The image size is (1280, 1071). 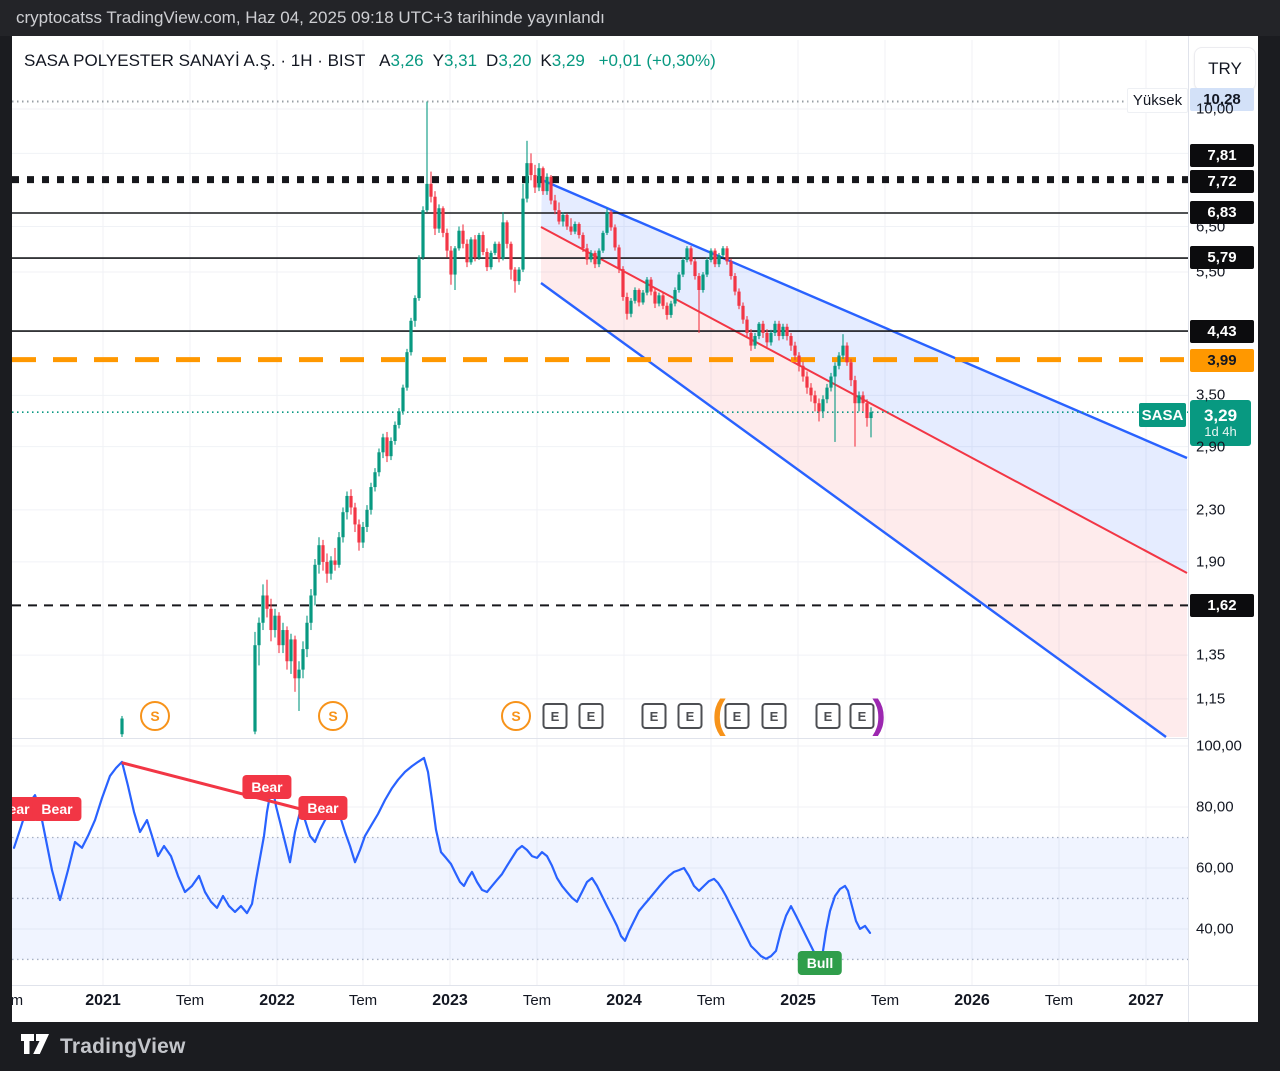 I want to click on oscillator-line, so click(x=442, y=858).